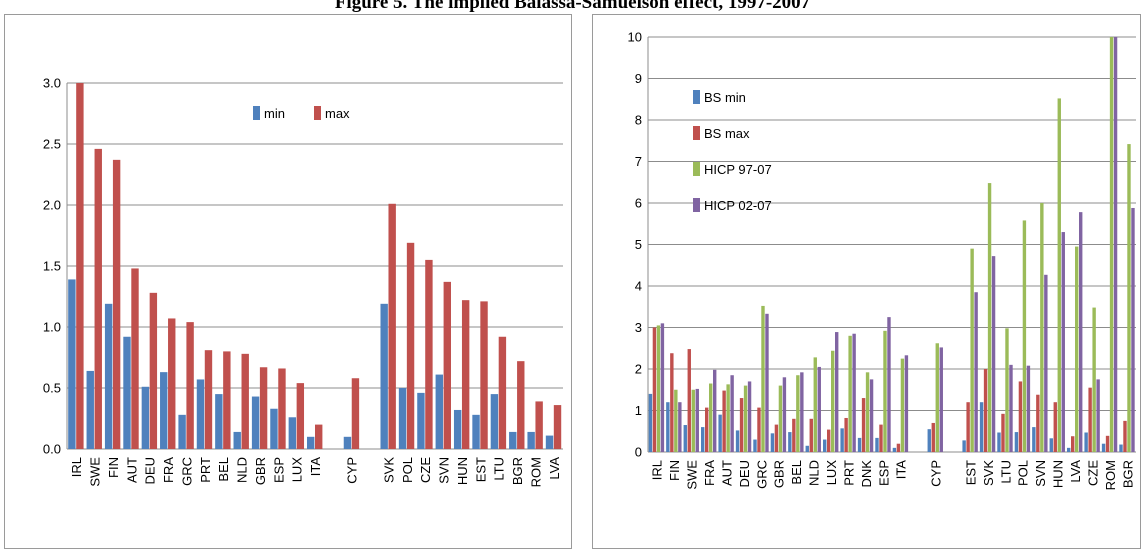  Describe the element at coordinates (941, 399) in the screenshot. I see `bar-hicp-02-07-cyp` at that location.